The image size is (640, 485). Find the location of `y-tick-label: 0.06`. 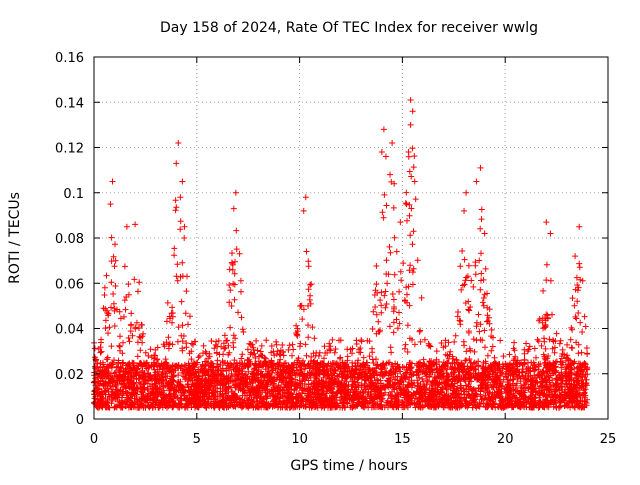

y-tick-label: 0.06 is located at coordinates (69, 284).